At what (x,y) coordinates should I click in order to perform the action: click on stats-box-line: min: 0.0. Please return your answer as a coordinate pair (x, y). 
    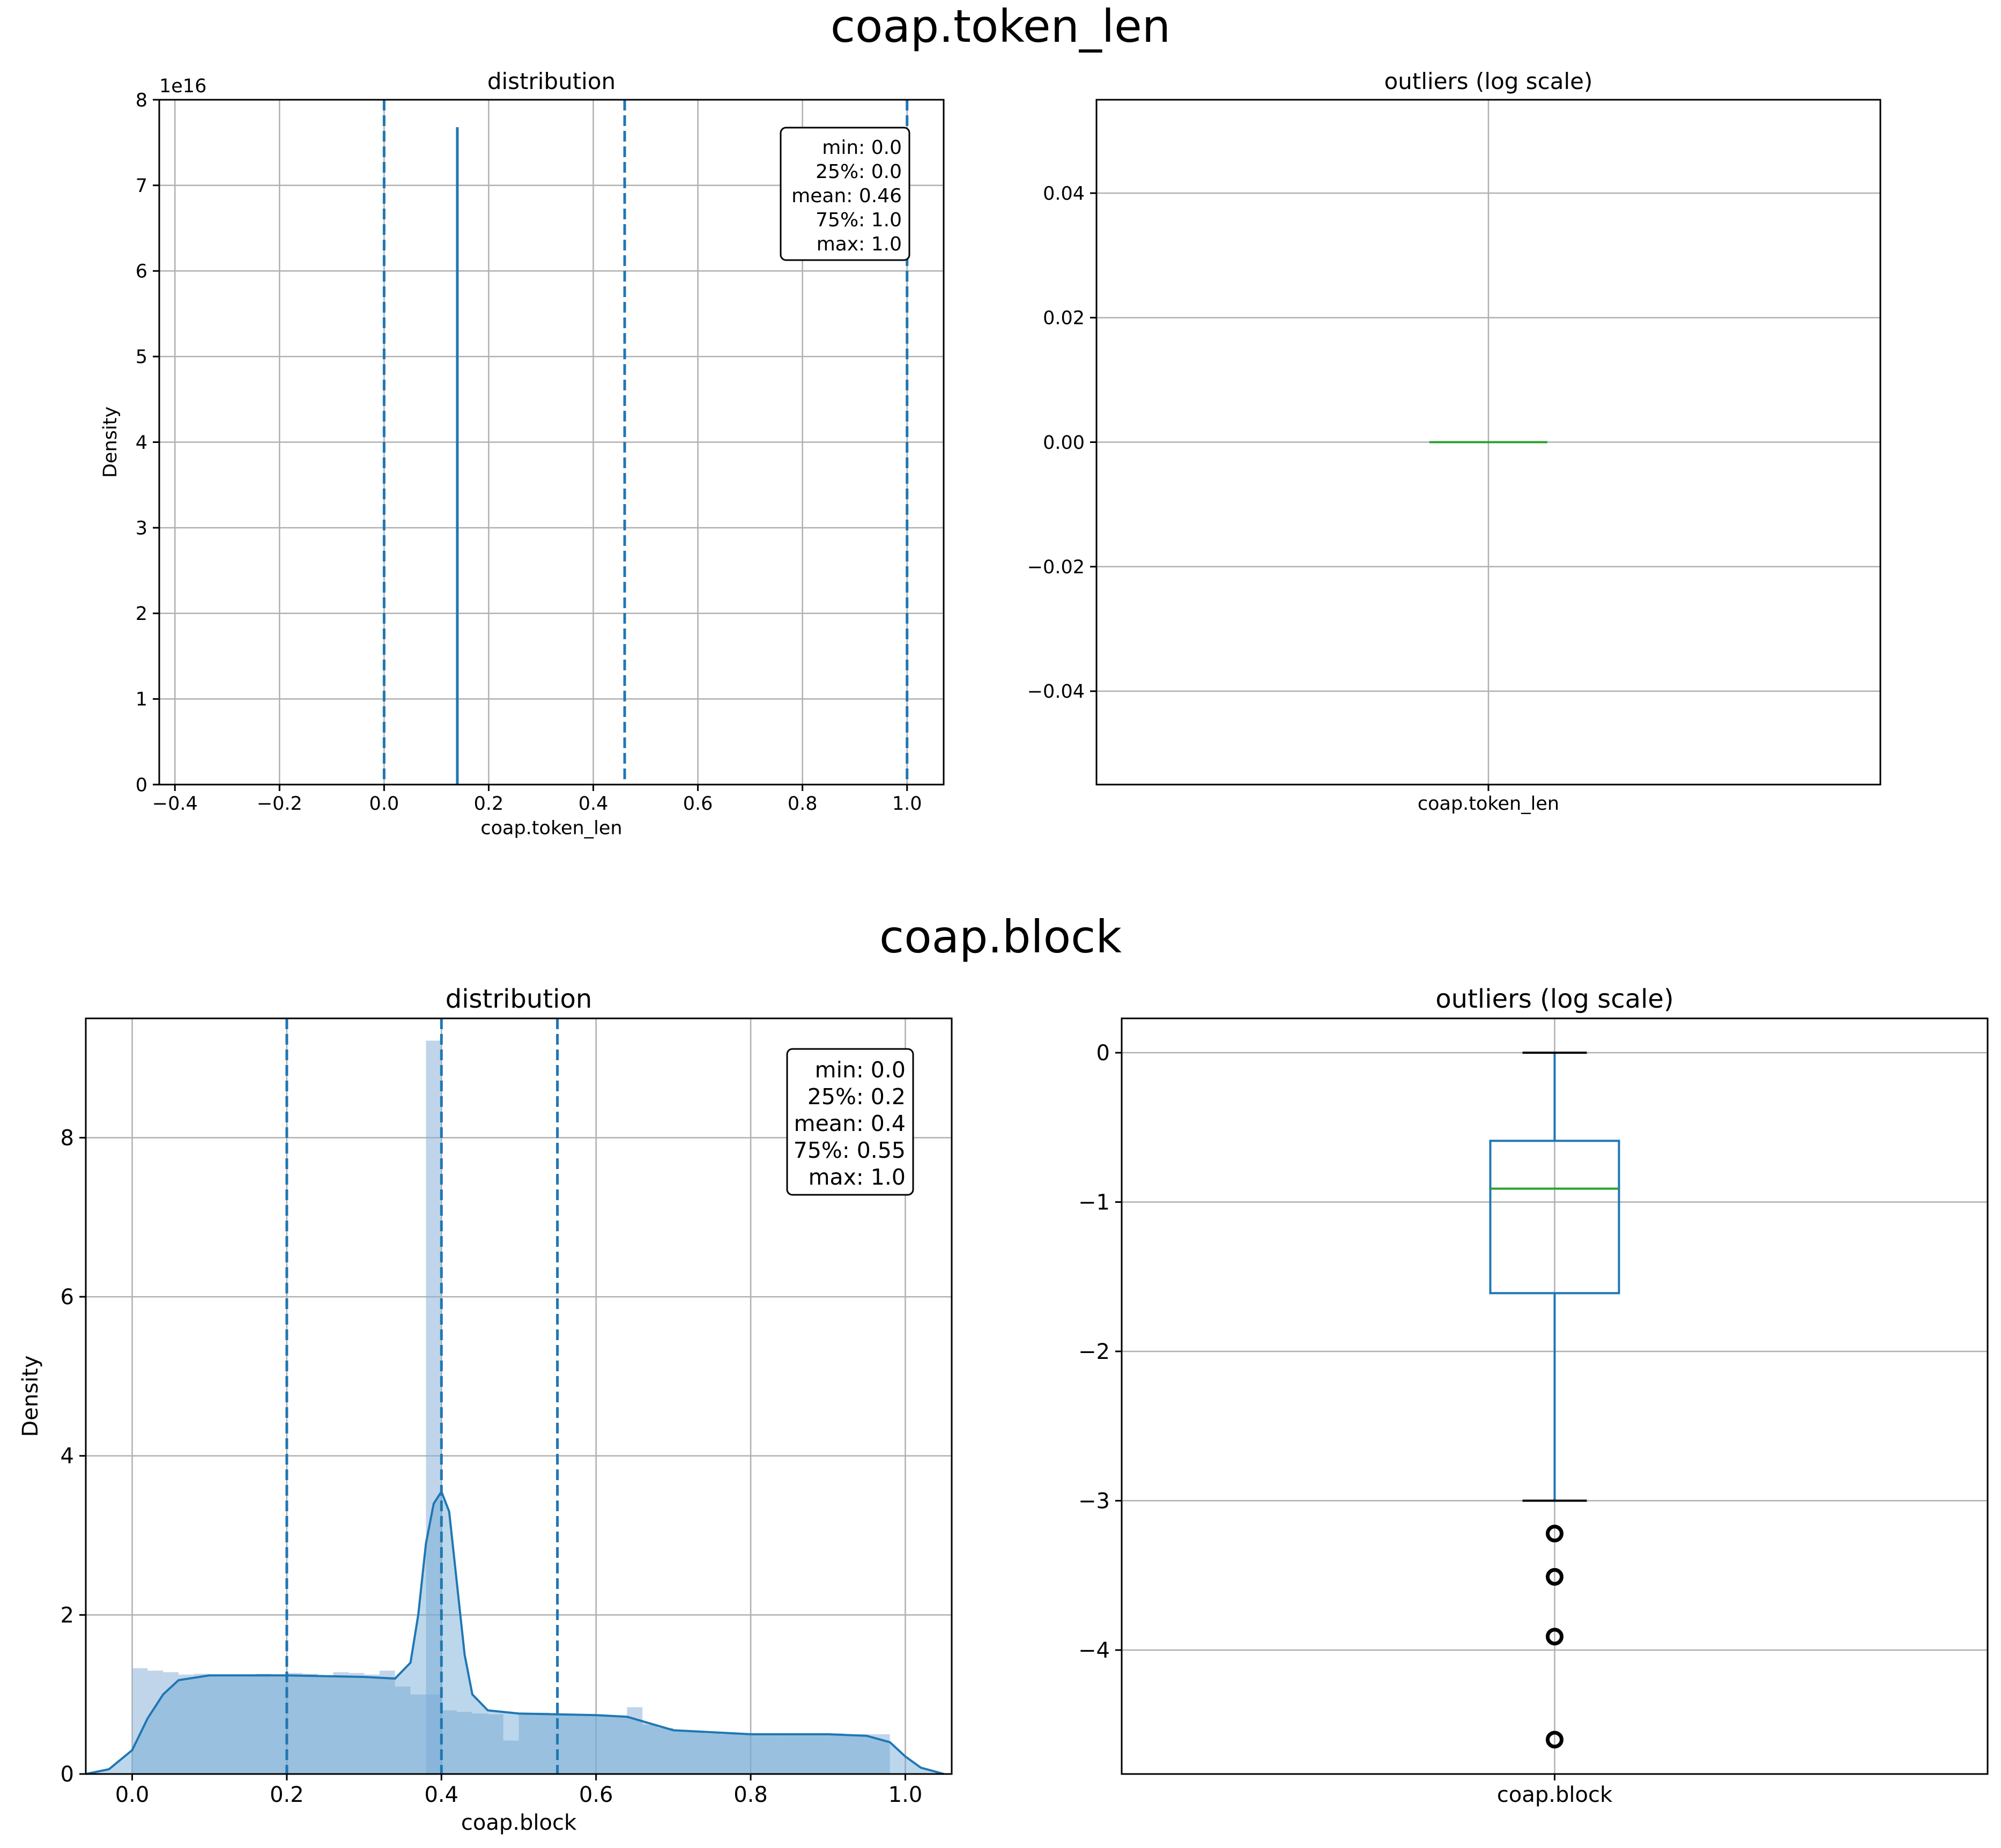
    Looking at the image, I should click on (860, 1070).